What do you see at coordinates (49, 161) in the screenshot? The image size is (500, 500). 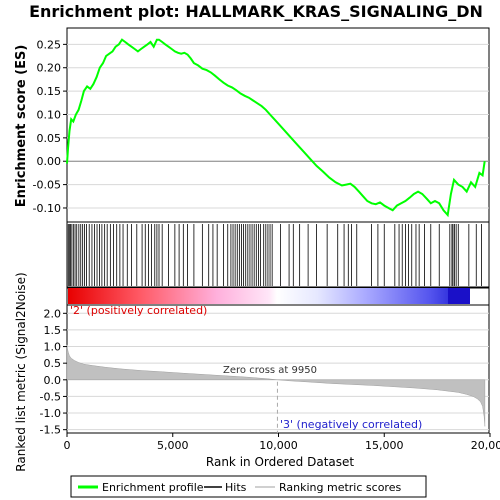 I see `es-y-tick-label: 0.00` at bounding box center [49, 161].